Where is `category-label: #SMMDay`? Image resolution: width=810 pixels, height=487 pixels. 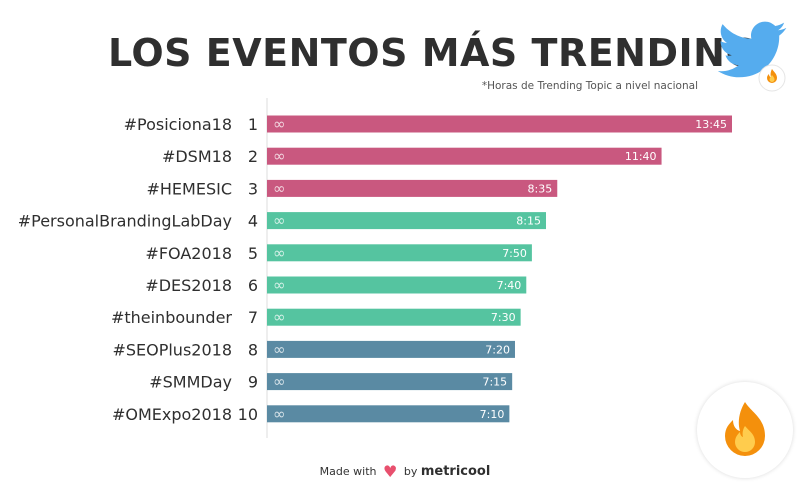
category-label: #SMMDay is located at coordinates (190, 382).